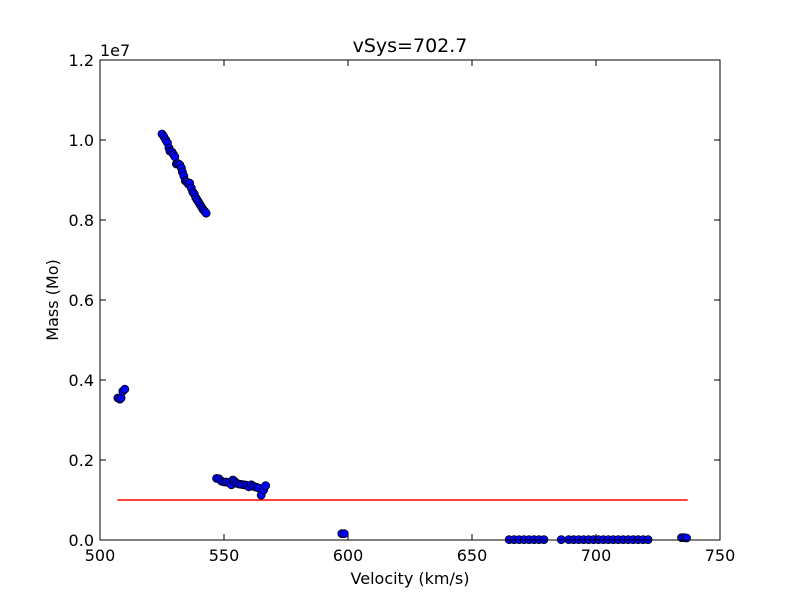 This screenshot has height=604, width=800. I want to click on x-tick-label: 650, so click(472, 555).